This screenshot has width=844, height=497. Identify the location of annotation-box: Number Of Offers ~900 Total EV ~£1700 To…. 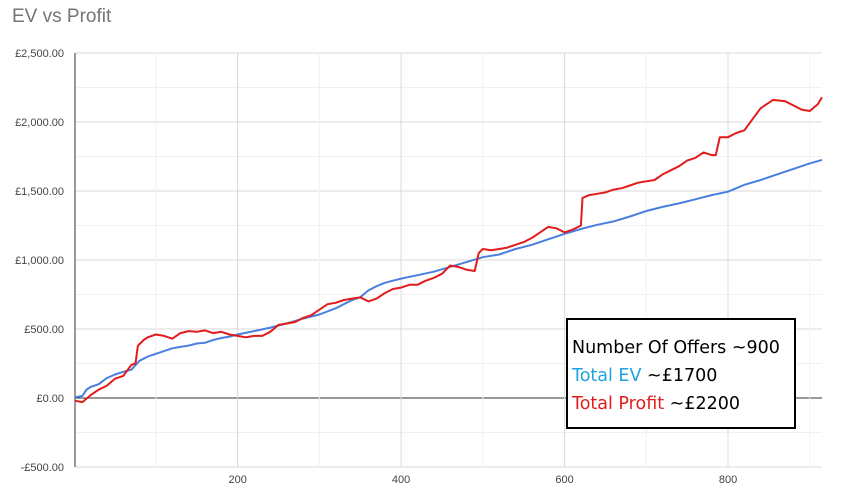
(681, 373).